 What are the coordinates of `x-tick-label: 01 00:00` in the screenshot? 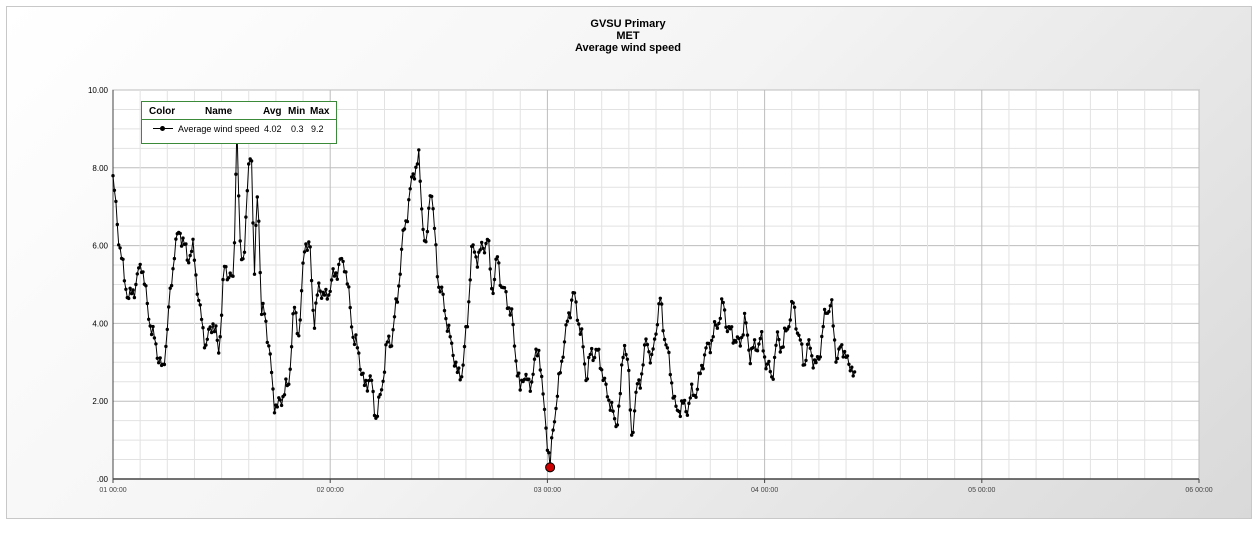 It's located at (112, 490).